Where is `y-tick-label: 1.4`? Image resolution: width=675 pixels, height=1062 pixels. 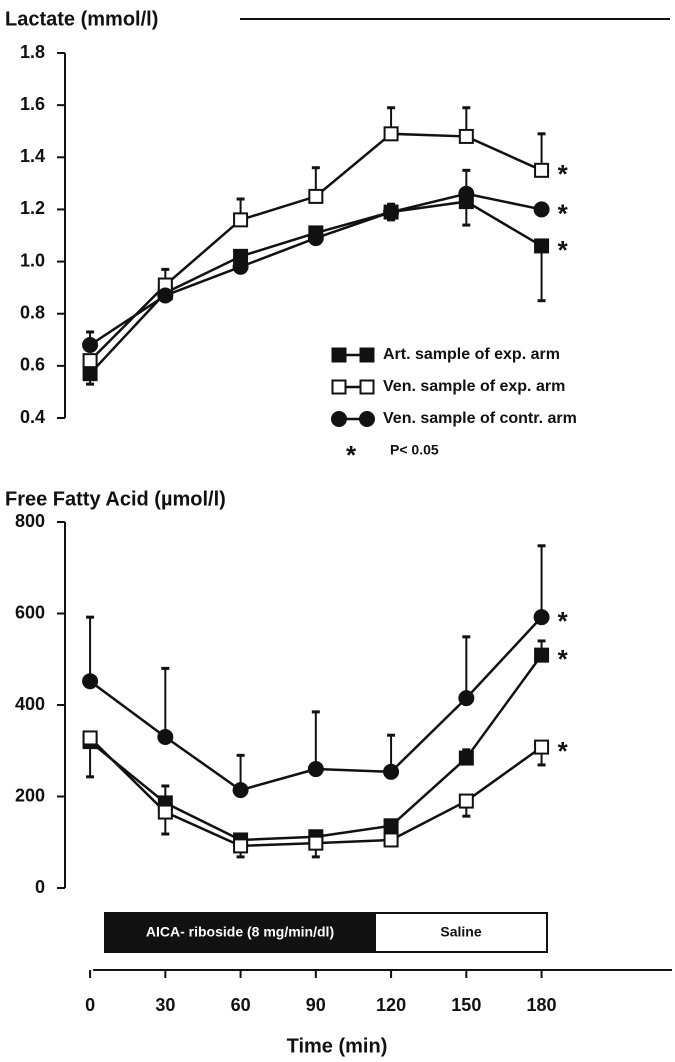
y-tick-label: 1.4 is located at coordinates (32, 156).